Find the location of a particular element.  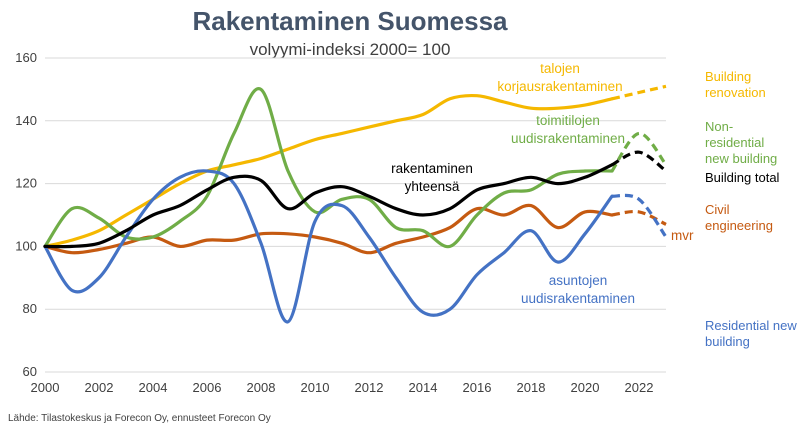

series-label-renovation: talojen is located at coordinates (560, 68).